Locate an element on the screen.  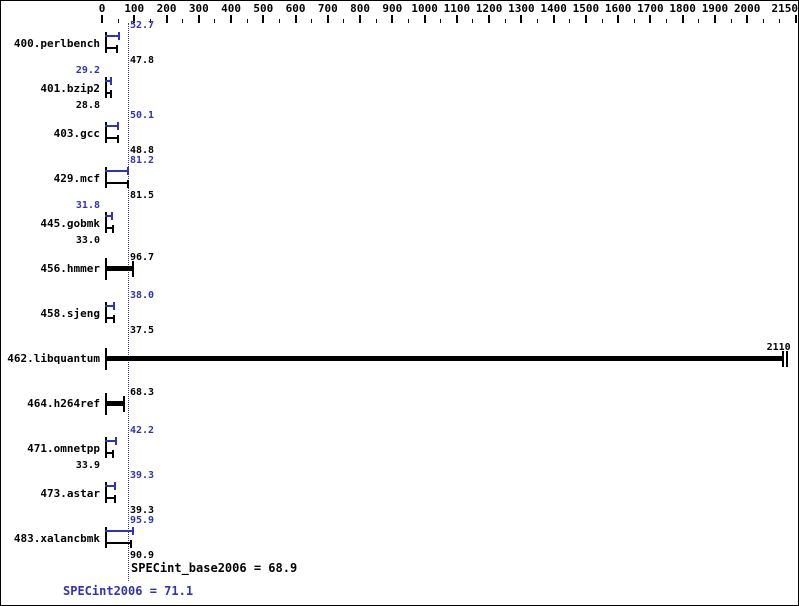
bar-value-label: 38.0 is located at coordinates (142, 295).